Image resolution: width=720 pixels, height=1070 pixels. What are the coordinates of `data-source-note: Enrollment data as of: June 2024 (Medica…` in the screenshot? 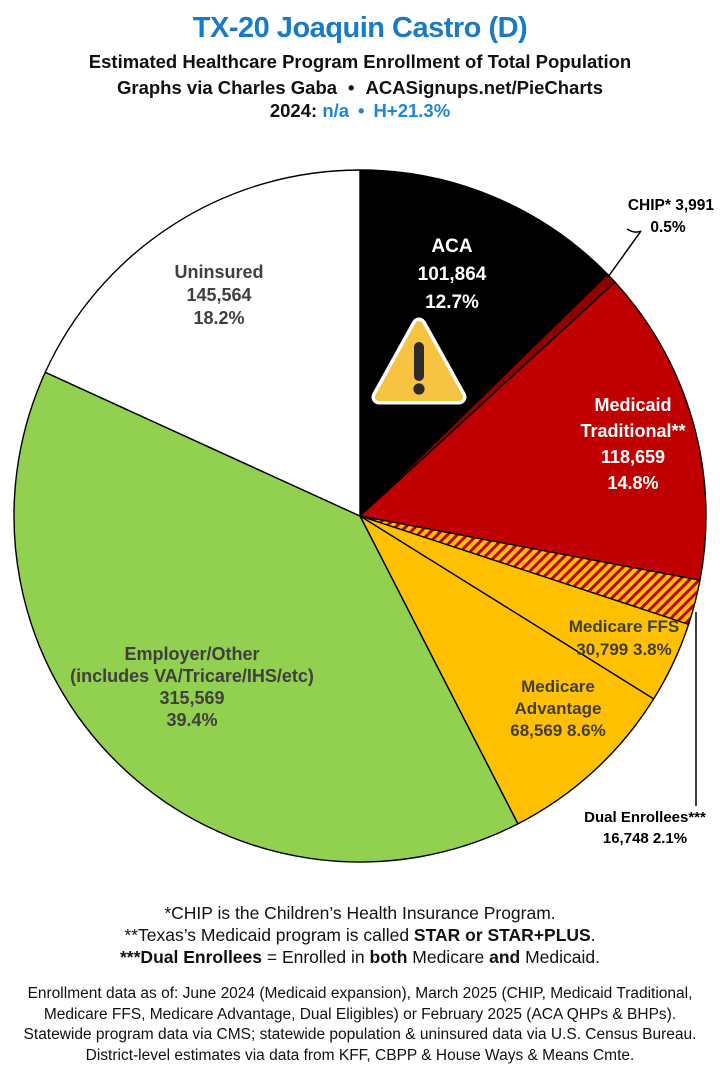 It's located at (360, 1025).